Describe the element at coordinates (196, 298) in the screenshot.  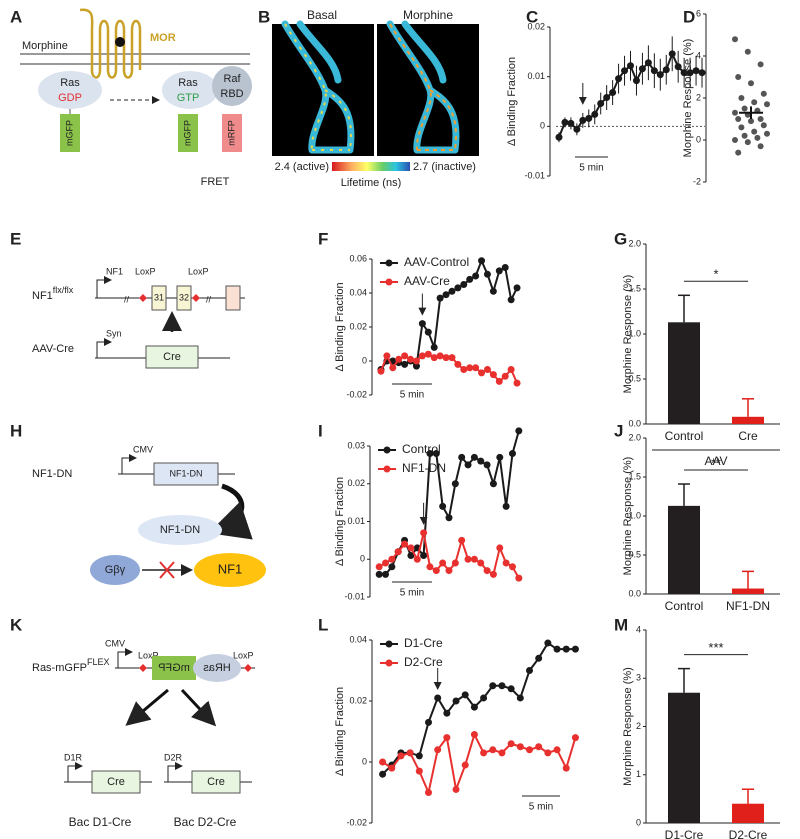
I see `loxp-site` at that location.